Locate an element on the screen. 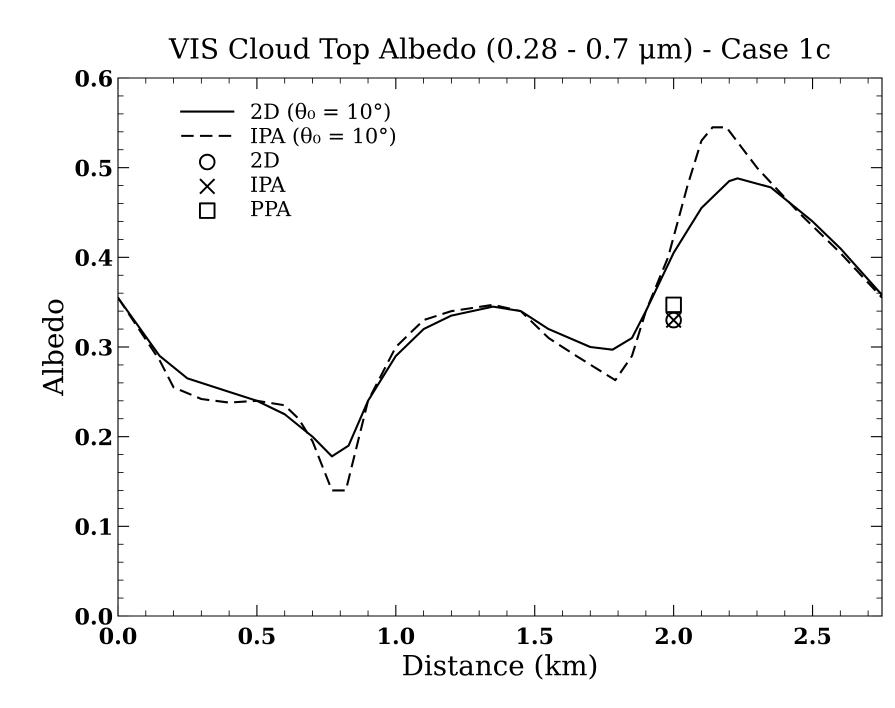  y-tick-label: 0.5 is located at coordinates (94, 168).